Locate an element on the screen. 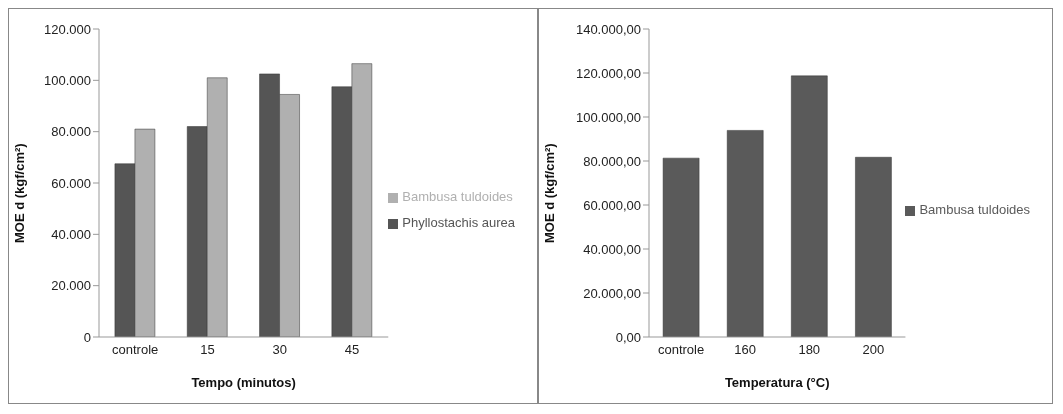 The image size is (1063, 414). y-tick-label: 120.000,00 is located at coordinates (608, 73).